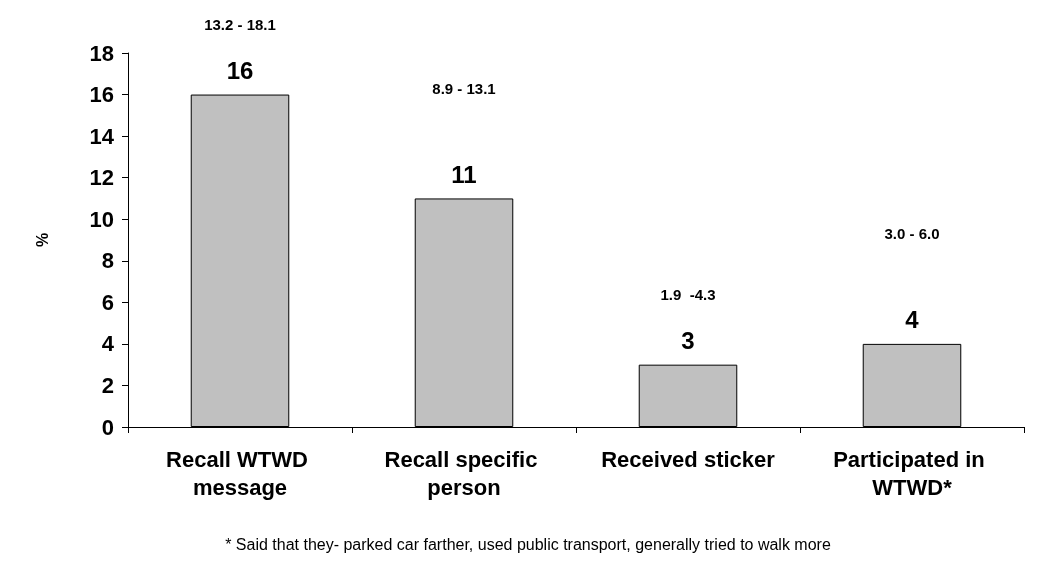 This screenshot has height=570, width=1059. I want to click on data-label: 11, so click(464, 174).